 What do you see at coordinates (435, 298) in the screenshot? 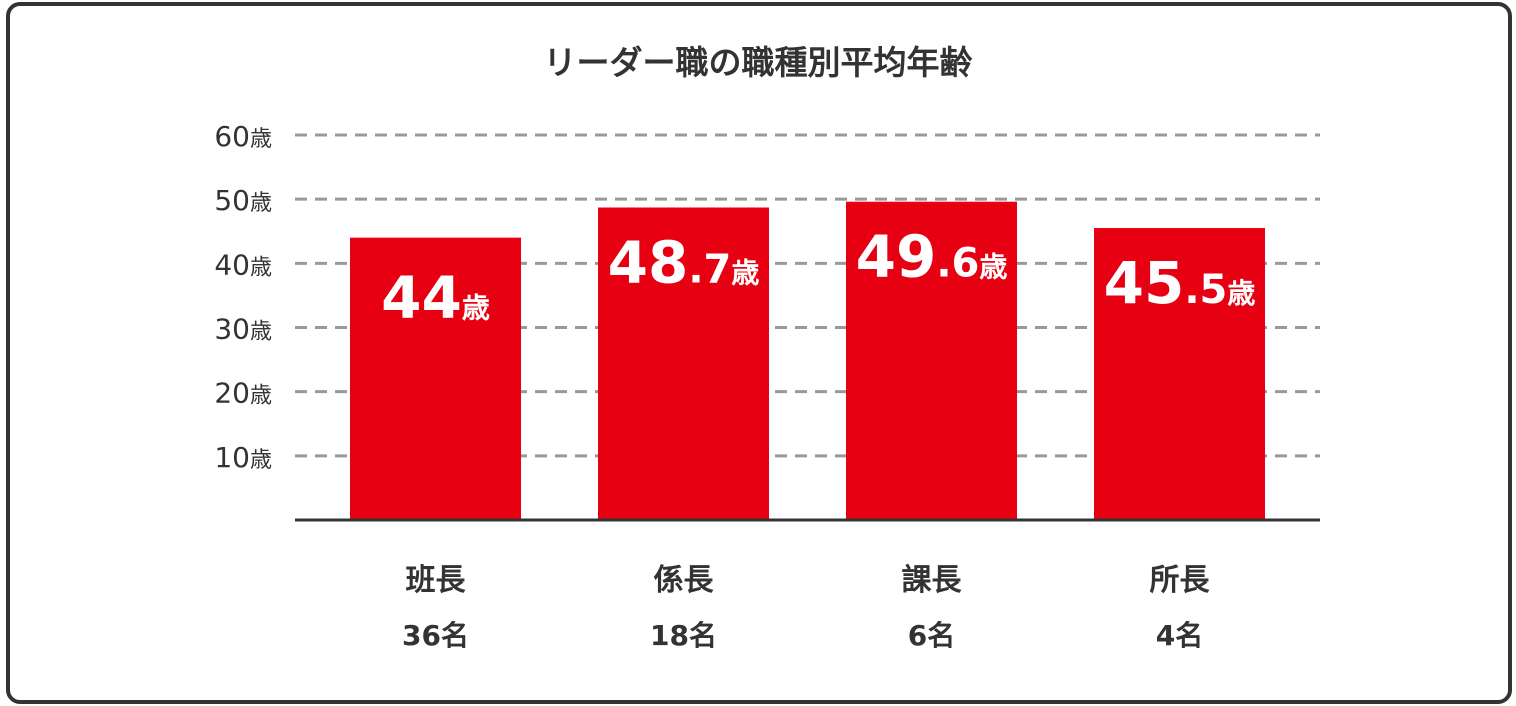
I see `data-label: 44歳` at bounding box center [435, 298].